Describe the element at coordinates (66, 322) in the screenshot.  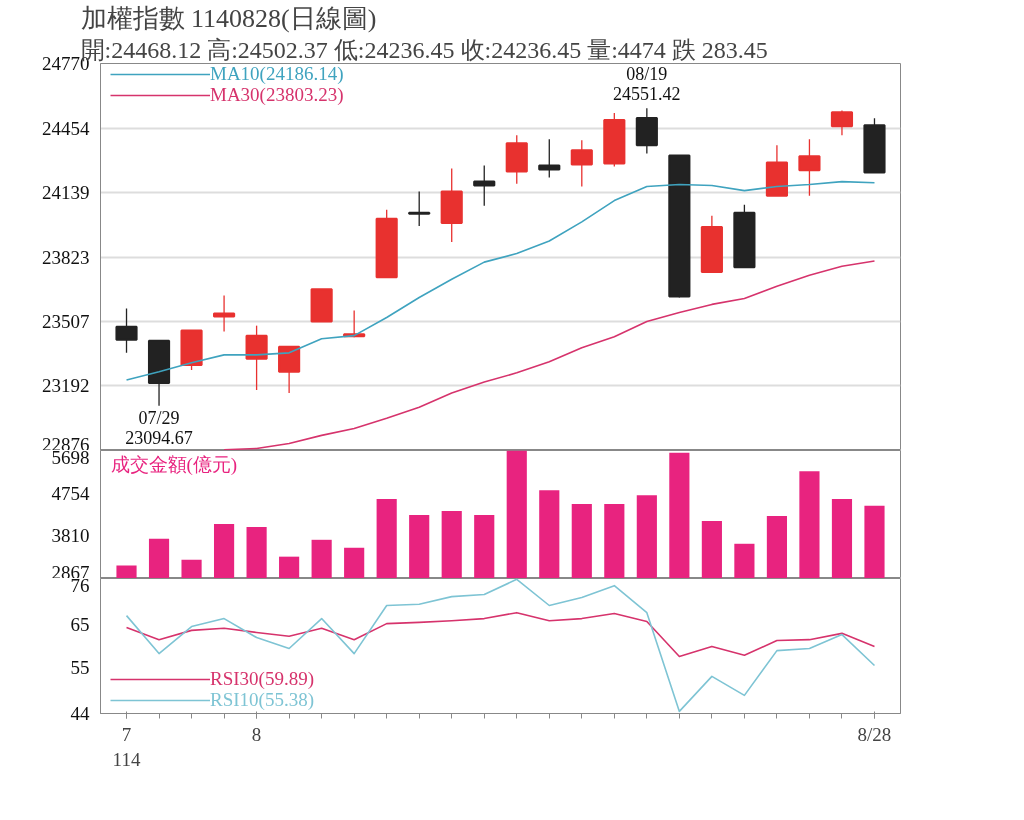
I see `y-tick-label: 23507` at that location.